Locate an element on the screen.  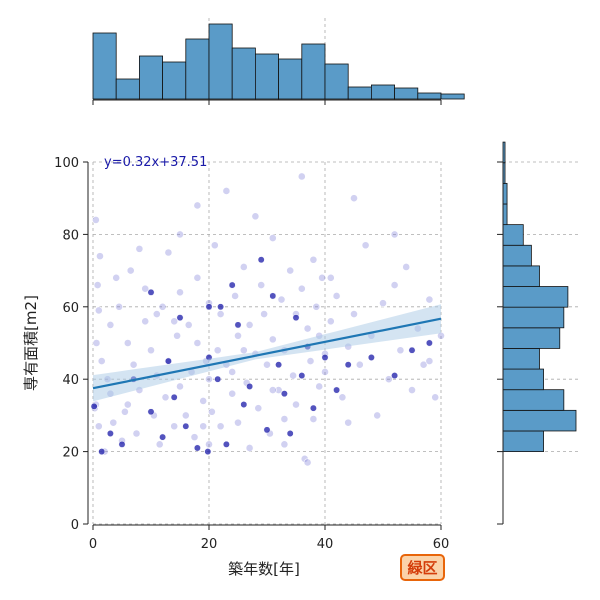
regression-layer is located at coordinates (267, 353).